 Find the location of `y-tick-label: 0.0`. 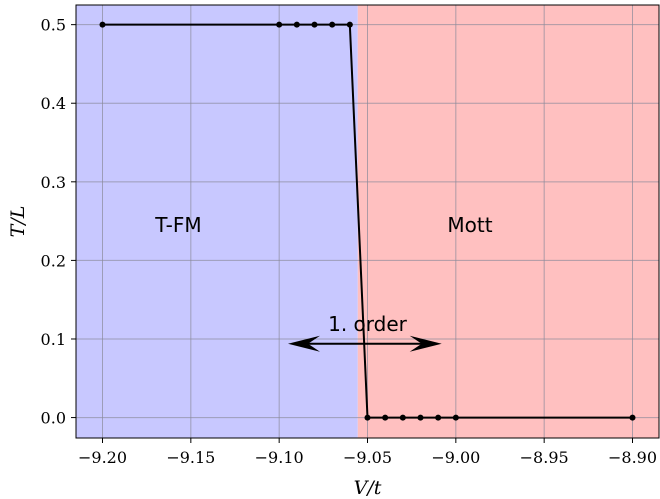

y-tick-label: 0.0 is located at coordinates (53, 418).